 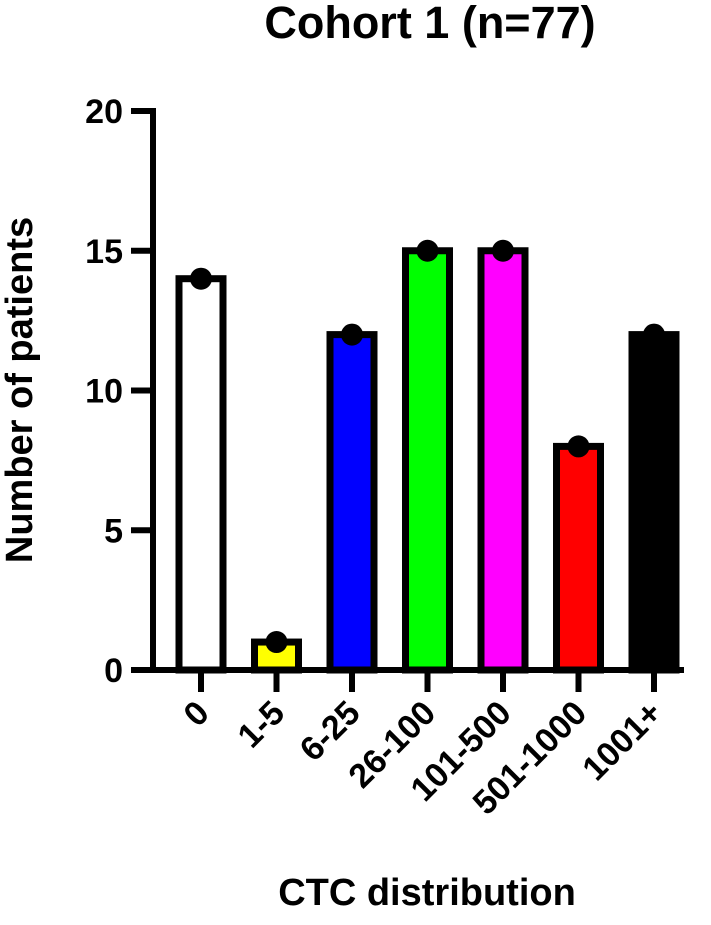 What do you see at coordinates (104, 392) in the screenshot?
I see `y-tick-label: 10` at bounding box center [104, 392].